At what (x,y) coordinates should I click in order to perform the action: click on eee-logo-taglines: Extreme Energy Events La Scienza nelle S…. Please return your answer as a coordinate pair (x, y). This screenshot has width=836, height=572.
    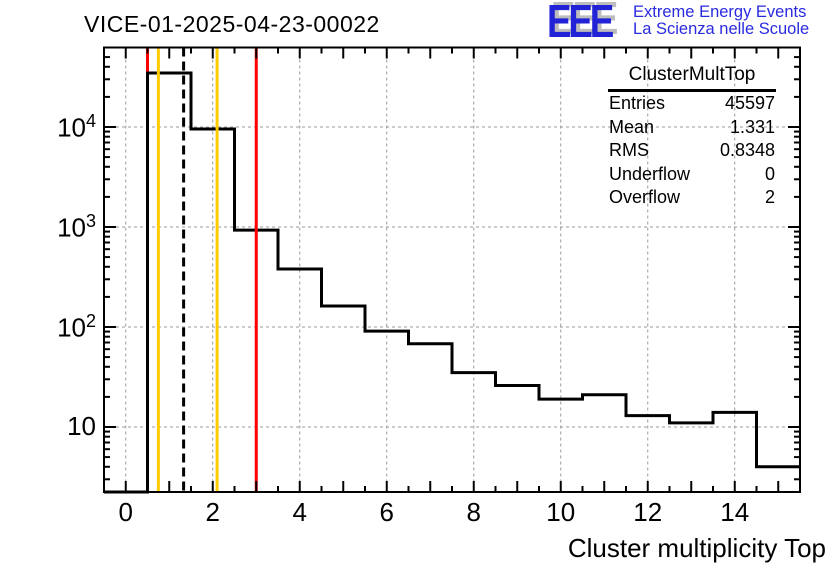
    Looking at the image, I should click on (721, 19).